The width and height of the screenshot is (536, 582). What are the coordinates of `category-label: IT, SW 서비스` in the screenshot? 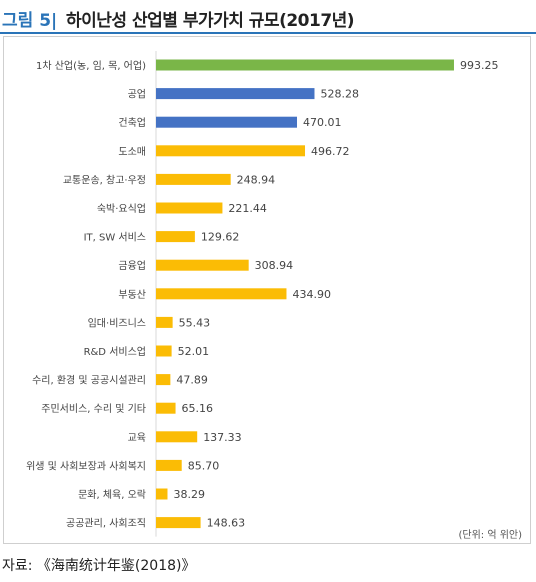 It's located at (115, 238).